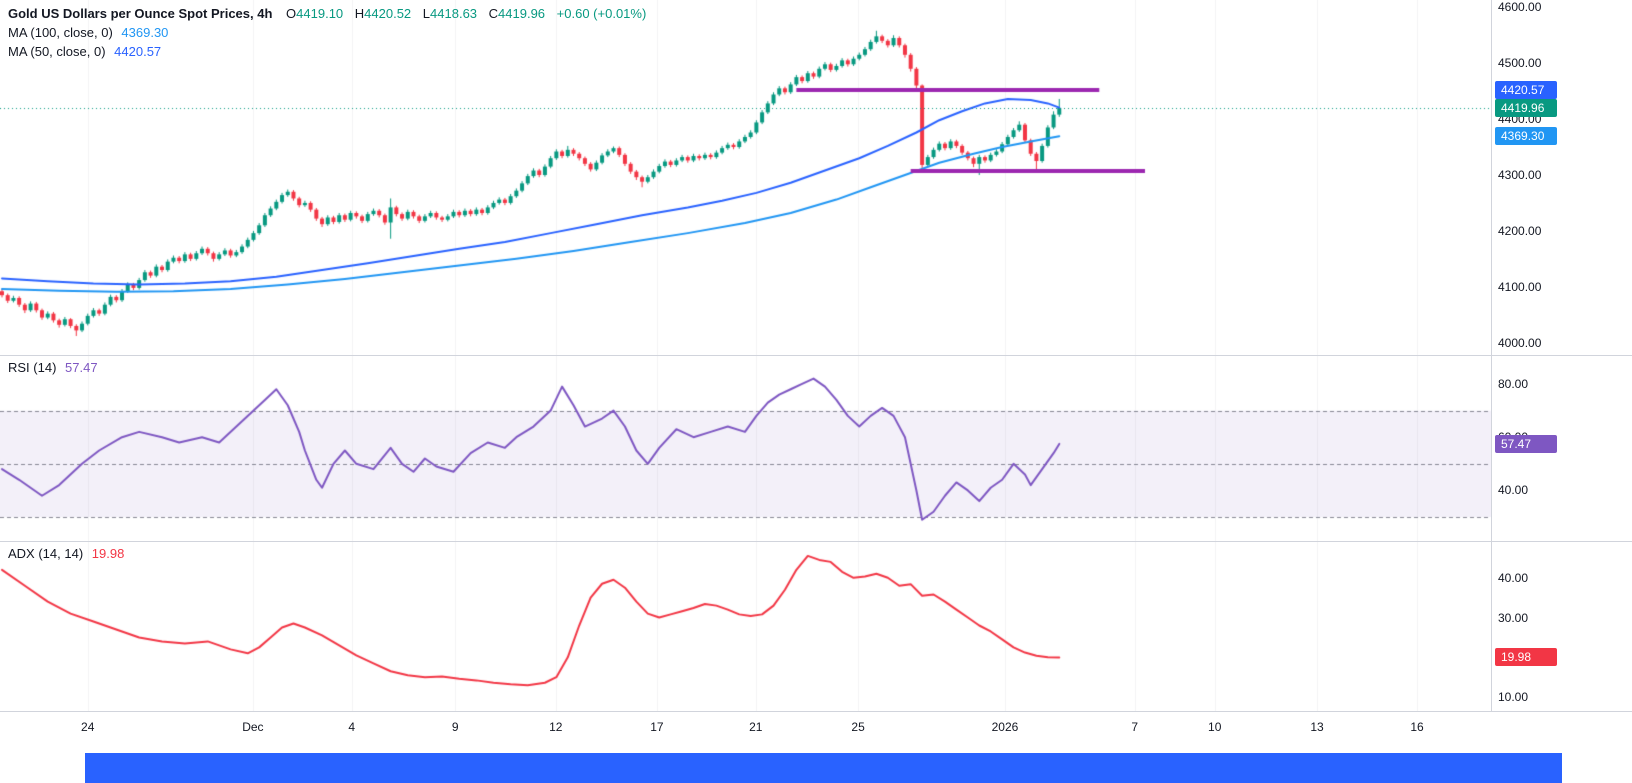  I want to click on adx-tick-label: 10.00, so click(1513, 697).